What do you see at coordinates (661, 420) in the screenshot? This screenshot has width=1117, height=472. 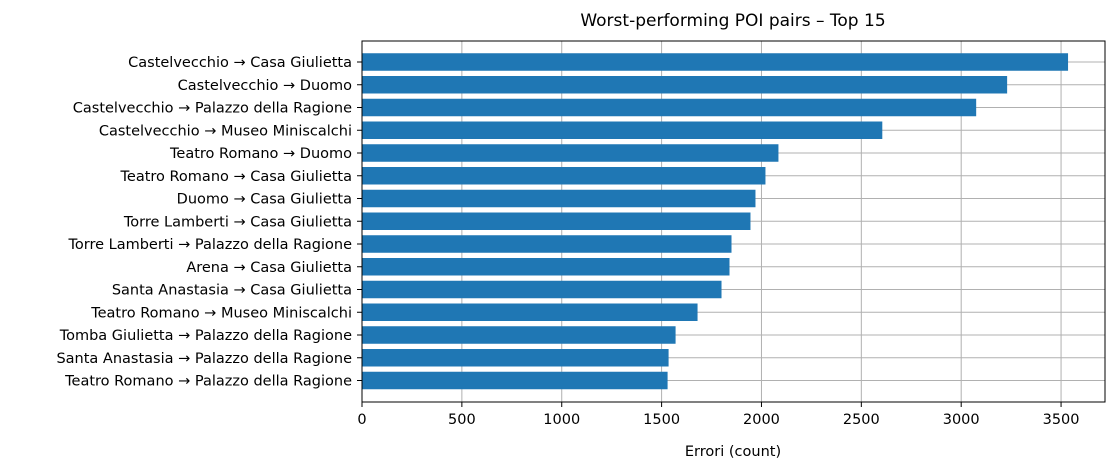 I see `x-tick-label: 1500` at bounding box center [661, 420].